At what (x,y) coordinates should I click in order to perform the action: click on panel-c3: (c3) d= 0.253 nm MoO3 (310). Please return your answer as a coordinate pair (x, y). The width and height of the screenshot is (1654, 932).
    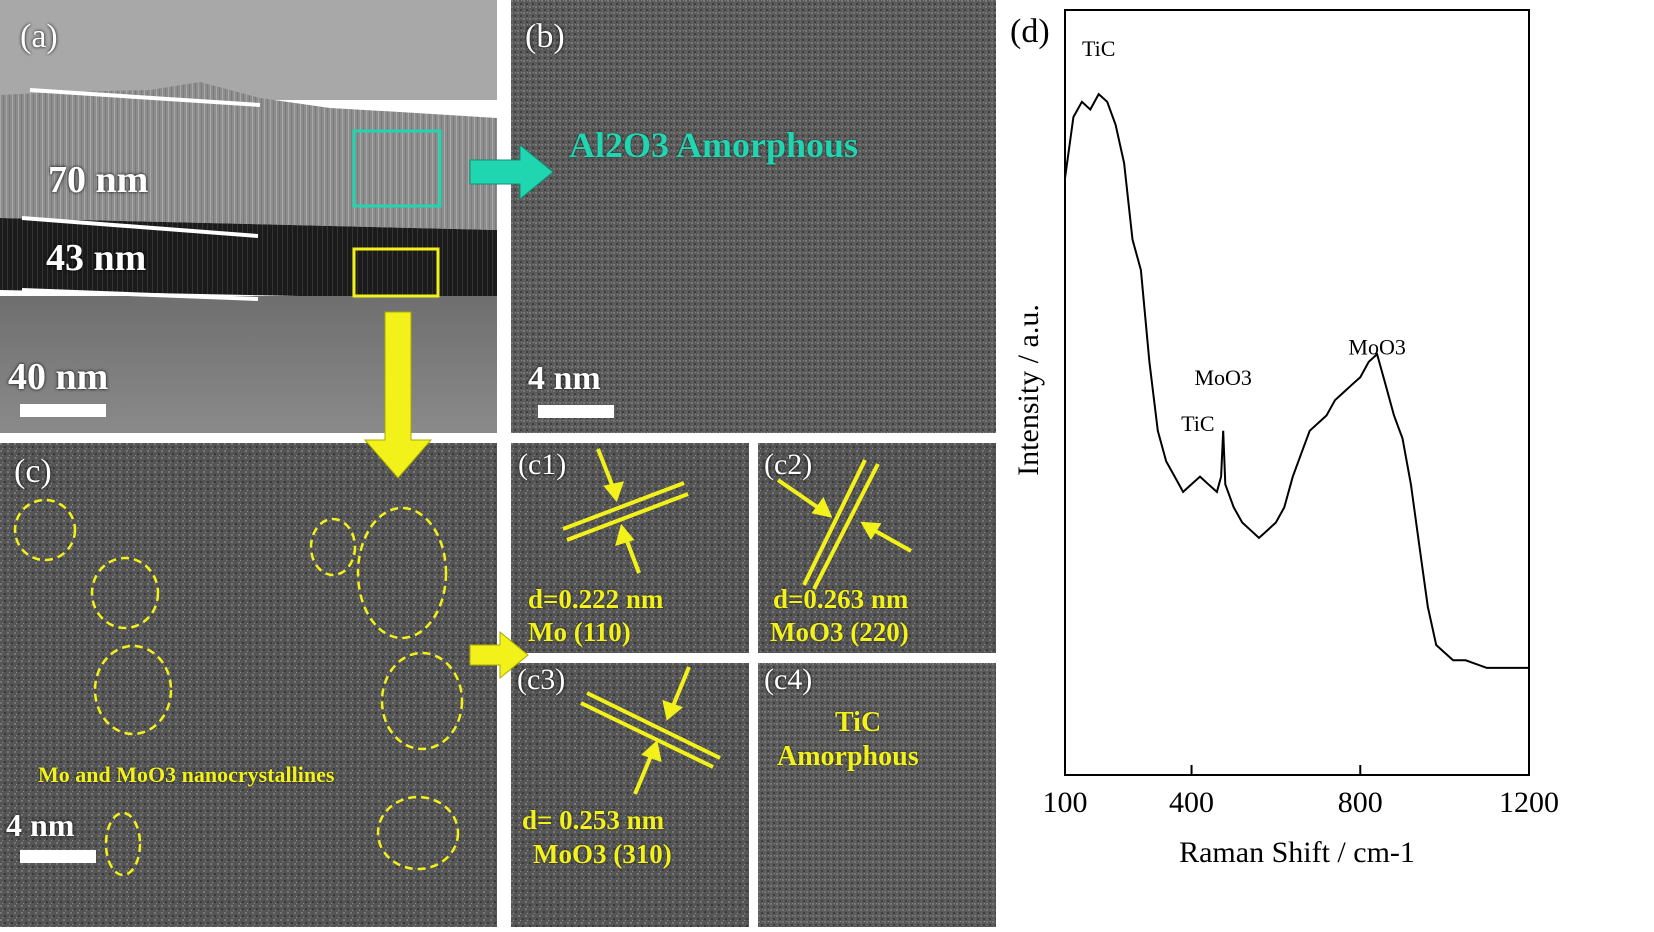
    Looking at the image, I should click on (630, 795).